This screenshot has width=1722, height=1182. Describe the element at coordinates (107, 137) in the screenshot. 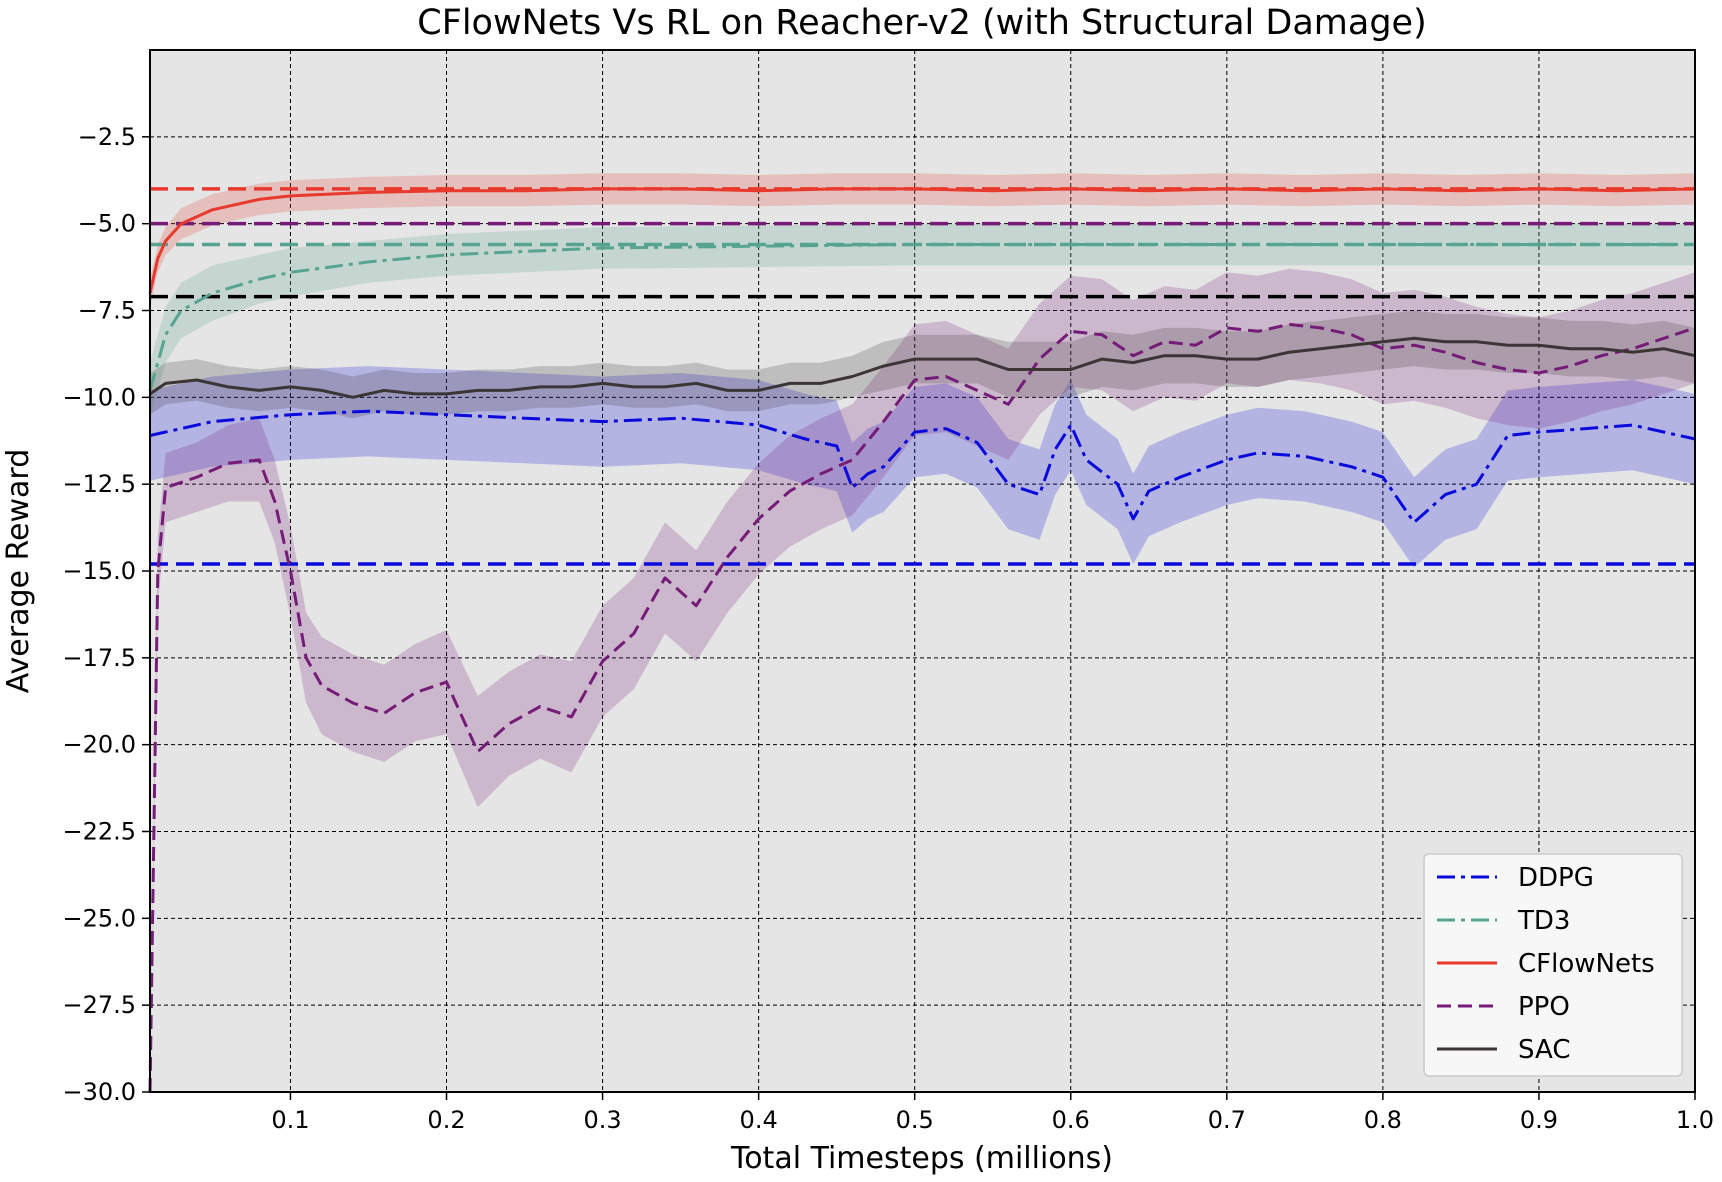

I see `y-tick-label: −2.5` at that location.